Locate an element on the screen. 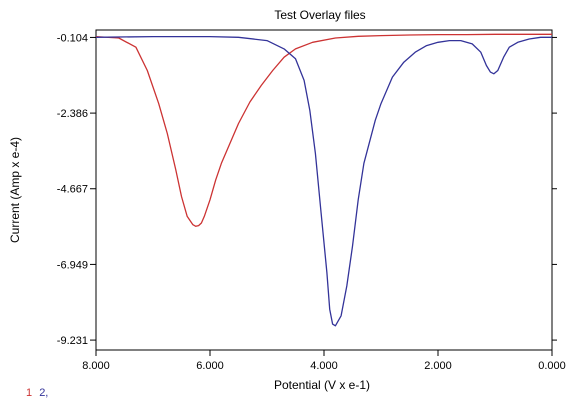 This screenshot has height=415, width=570. y-tick-label: -2.386 is located at coordinates (72, 114).